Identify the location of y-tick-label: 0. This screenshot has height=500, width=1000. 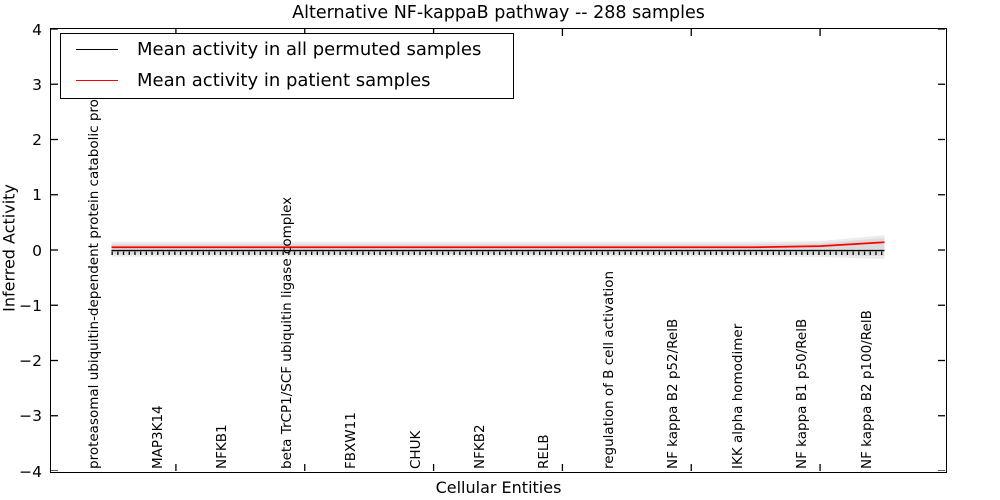
(37, 250).